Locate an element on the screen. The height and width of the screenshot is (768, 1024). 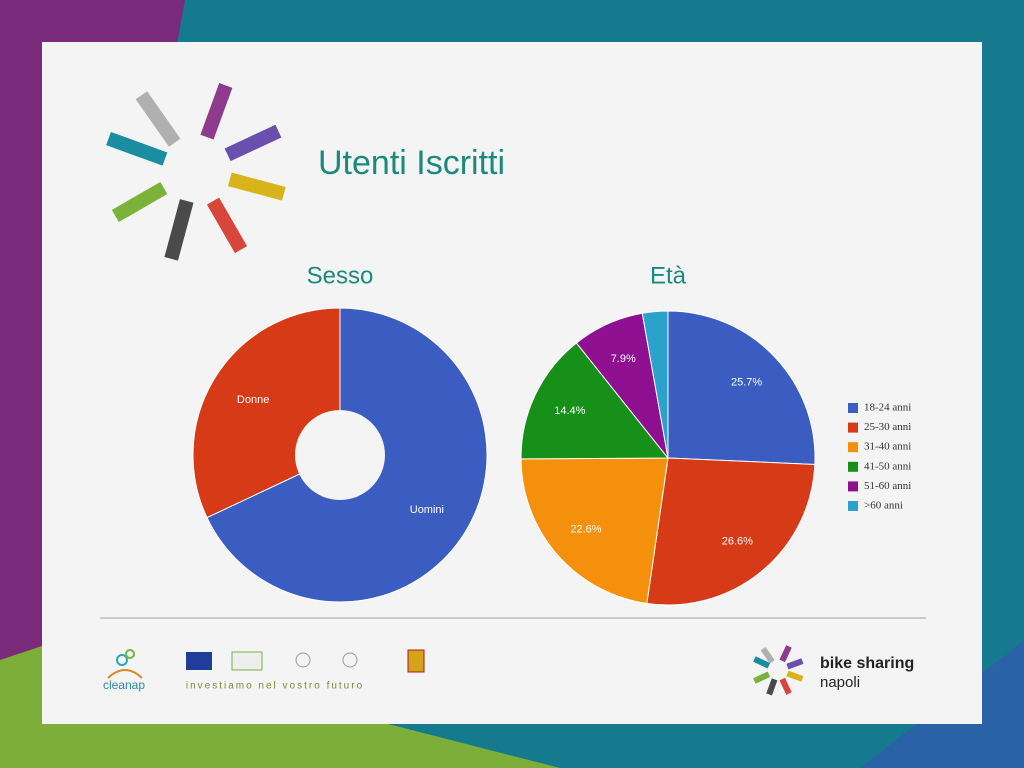
brand-city: napoli is located at coordinates (840, 682).